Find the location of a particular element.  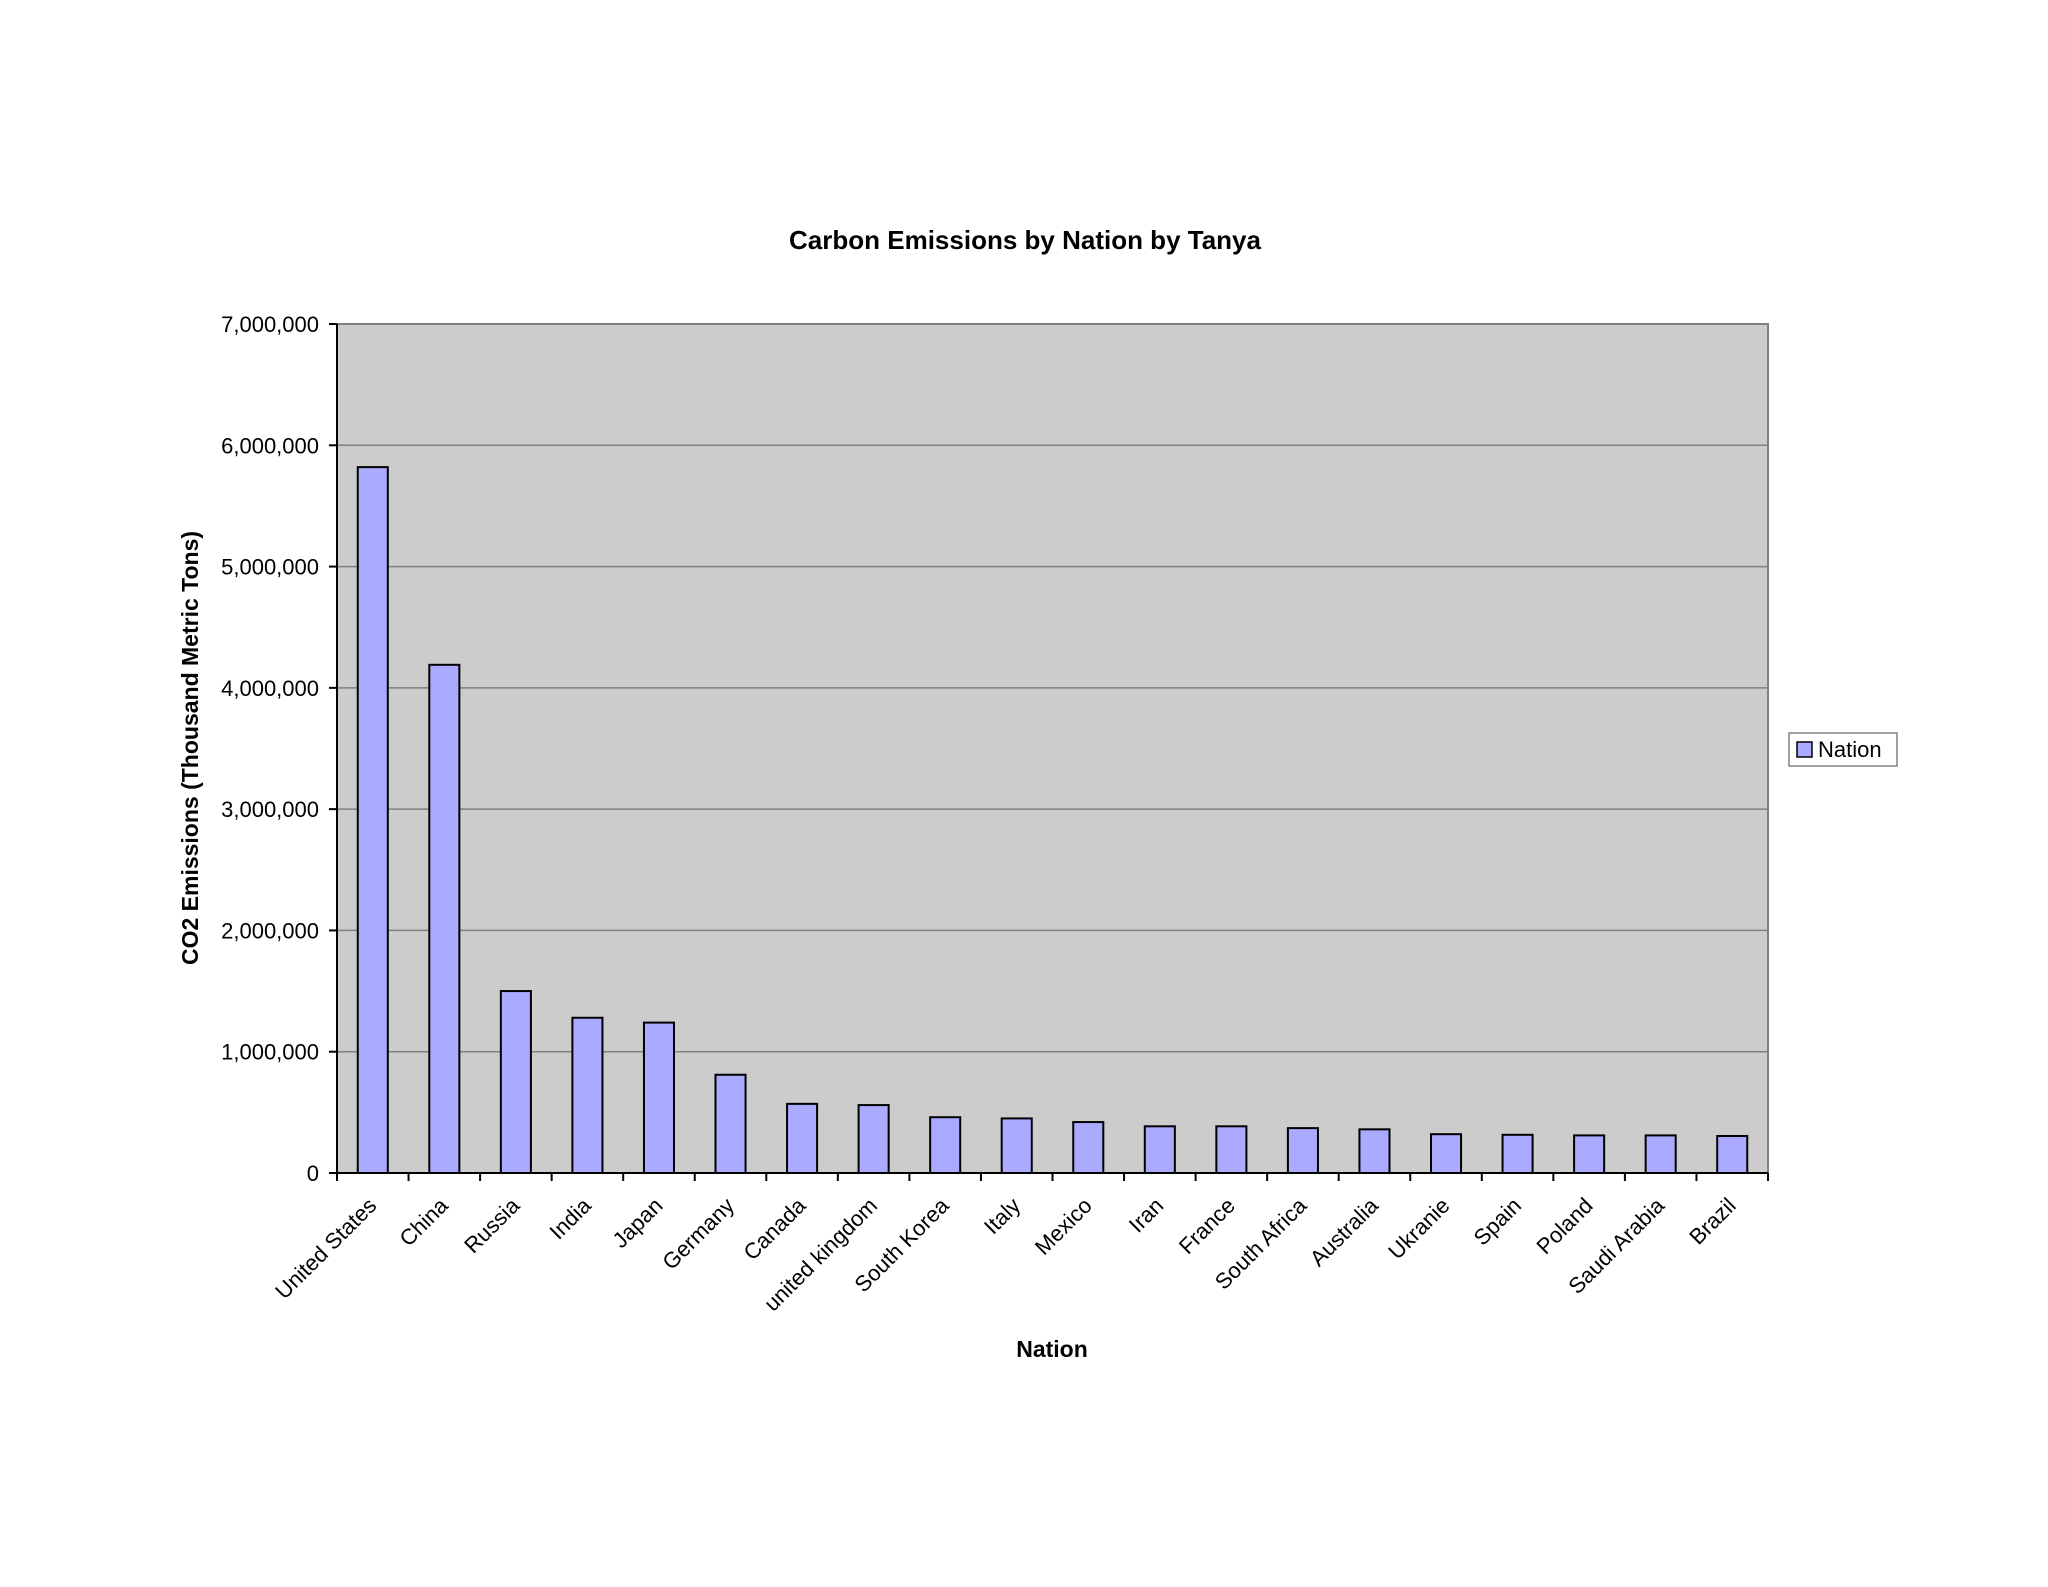

y-tick-label: 7,000,000 is located at coordinates (270, 324).